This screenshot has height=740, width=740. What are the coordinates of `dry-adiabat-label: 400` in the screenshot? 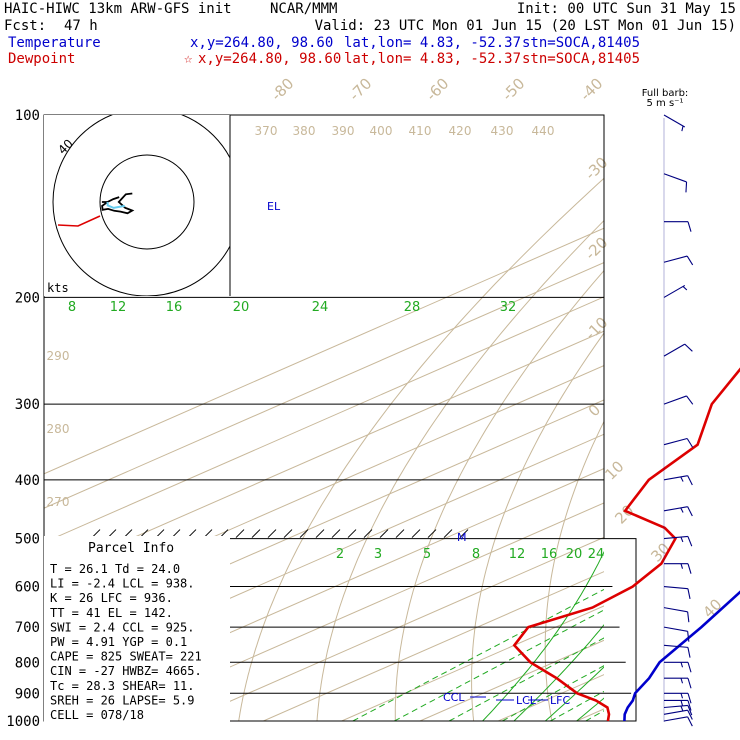 It's located at (381, 131).